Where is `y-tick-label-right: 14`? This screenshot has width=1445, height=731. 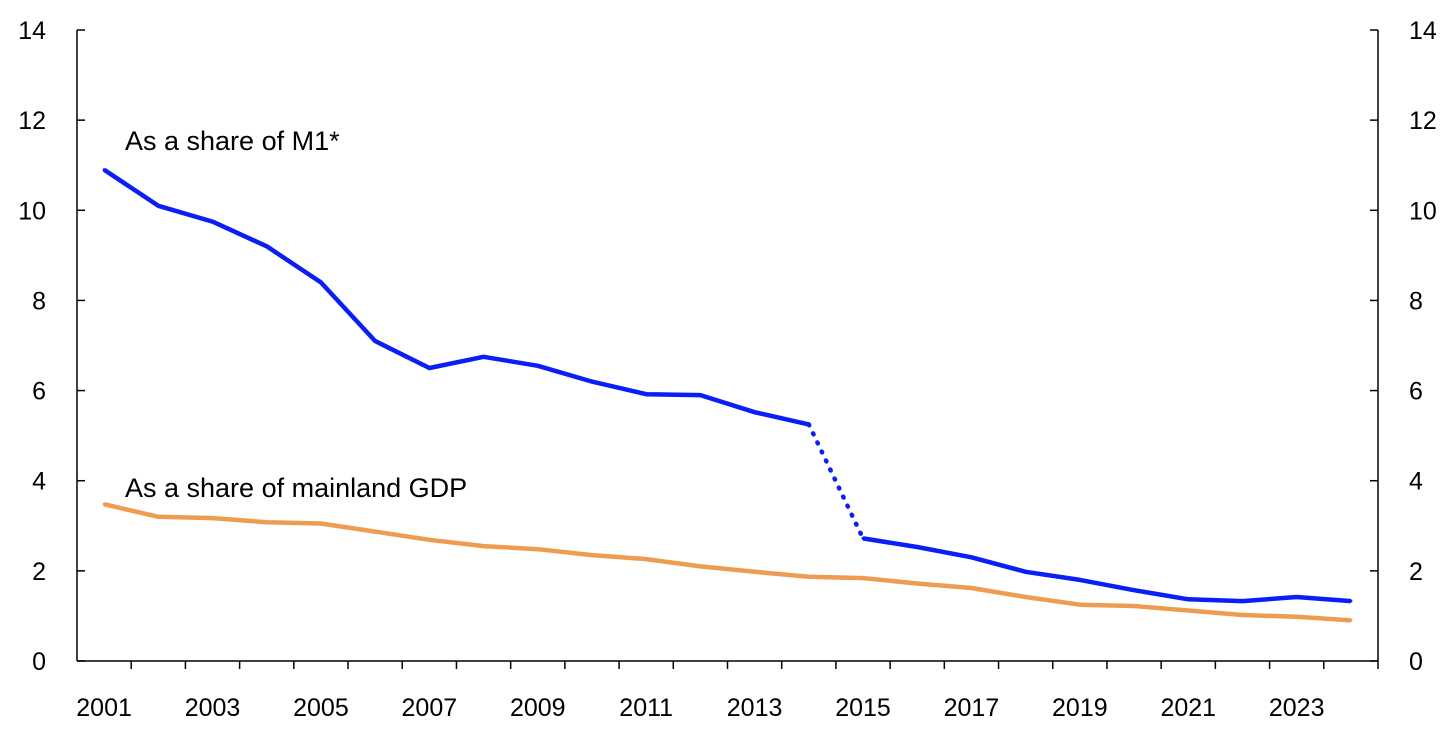
y-tick-label-right: 14 is located at coordinates (1423, 31).